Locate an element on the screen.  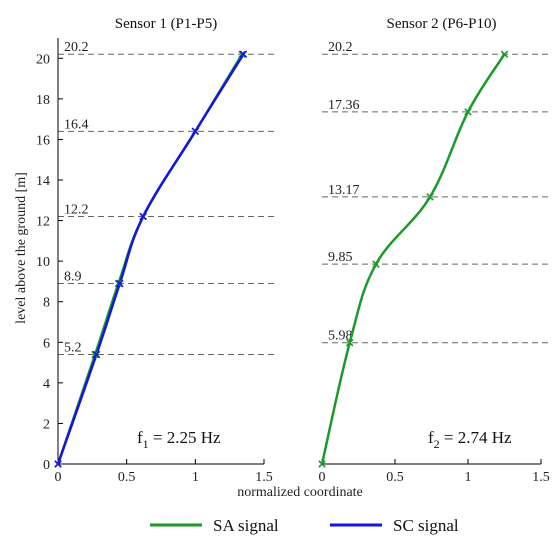
y-tick-label: 0 is located at coordinates (46, 465).